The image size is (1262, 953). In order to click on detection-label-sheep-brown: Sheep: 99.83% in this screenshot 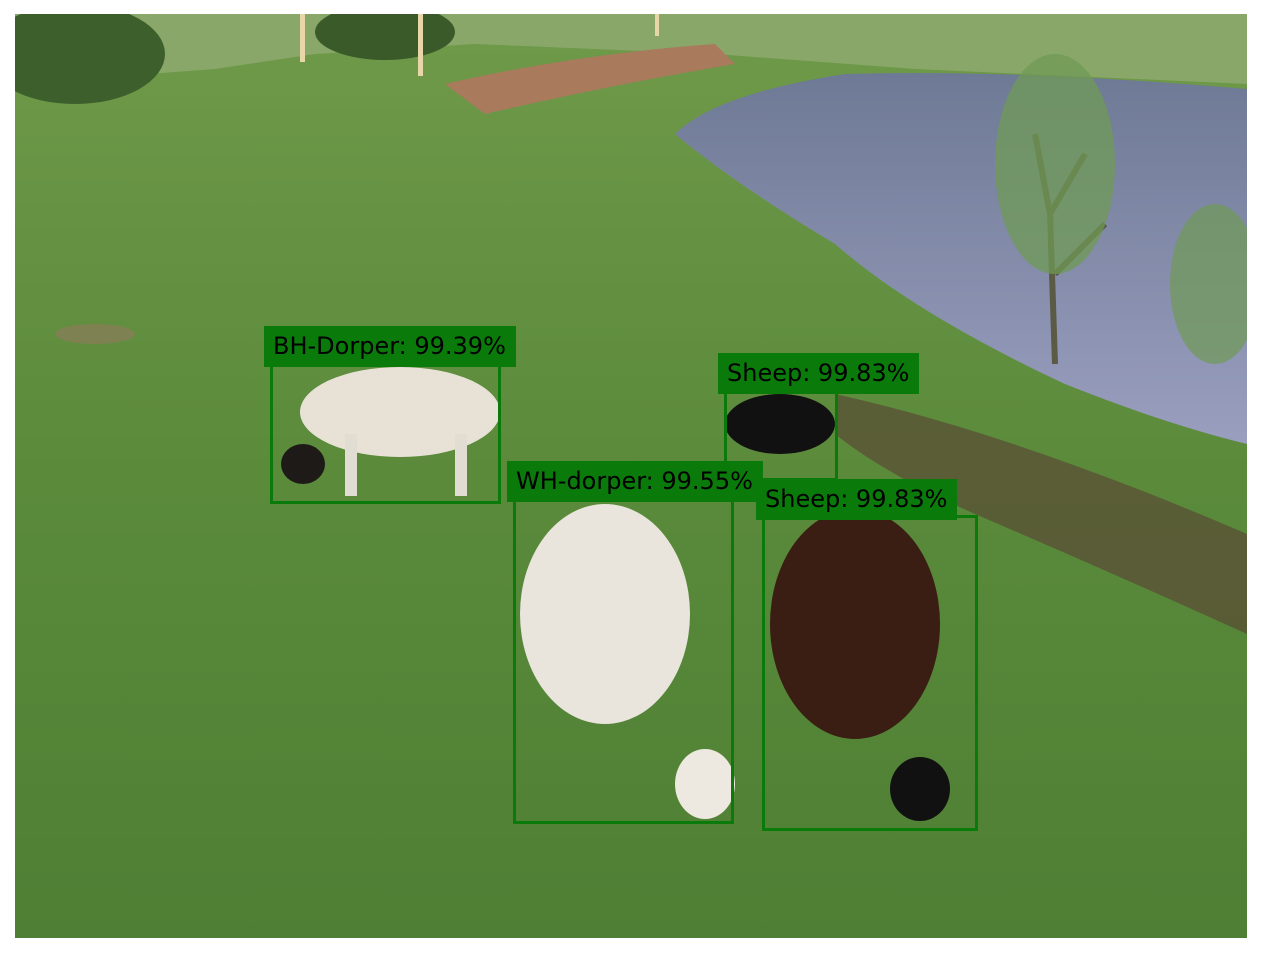, I will do `click(857, 499)`.